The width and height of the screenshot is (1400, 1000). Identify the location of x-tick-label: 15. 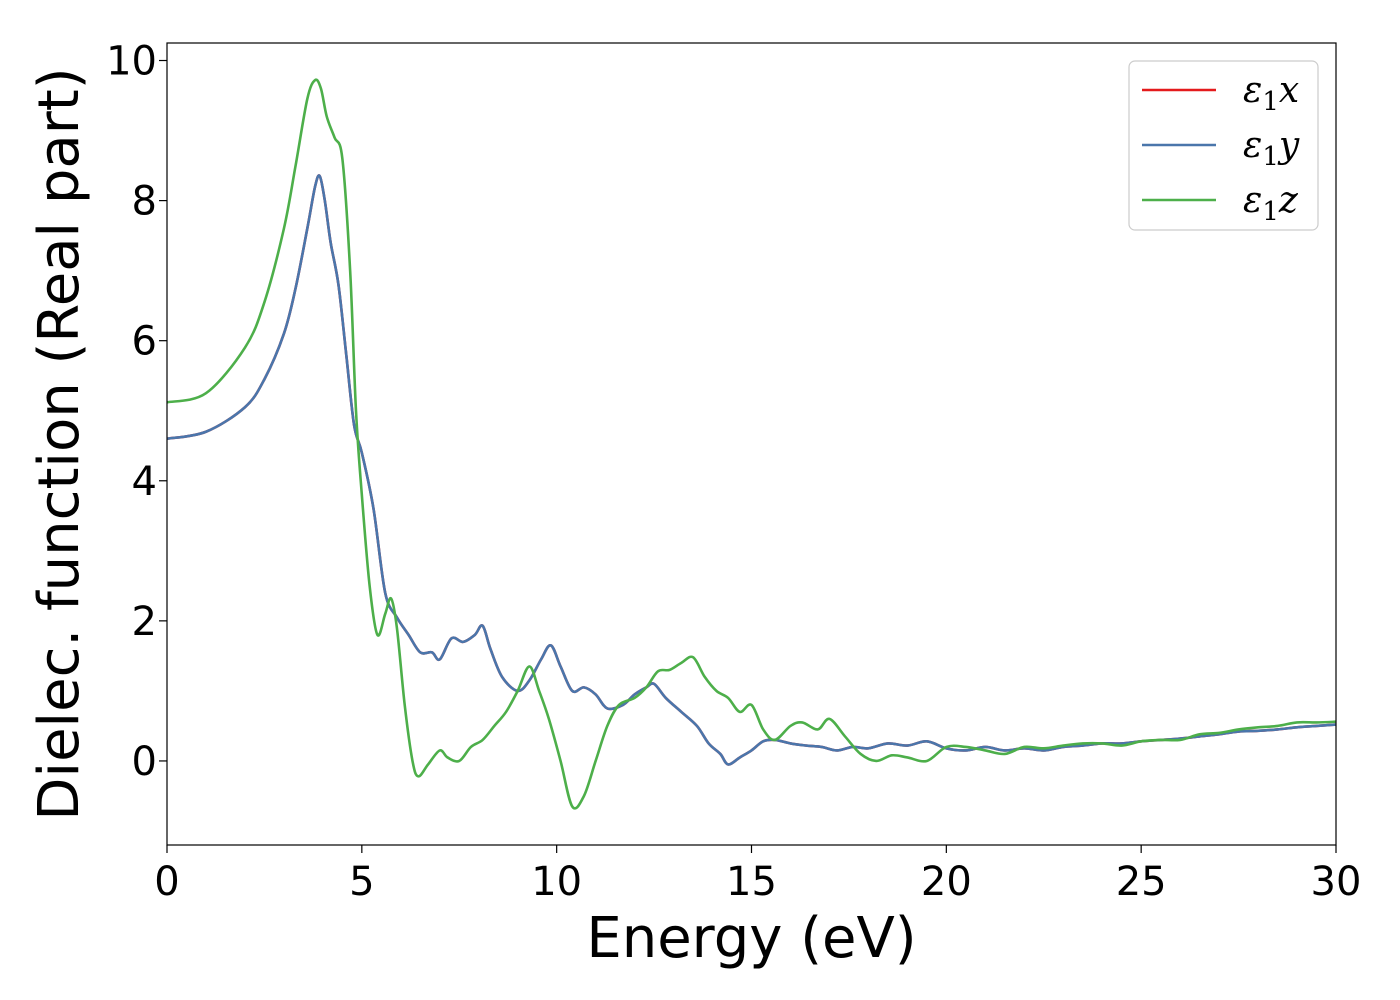
(751, 882).